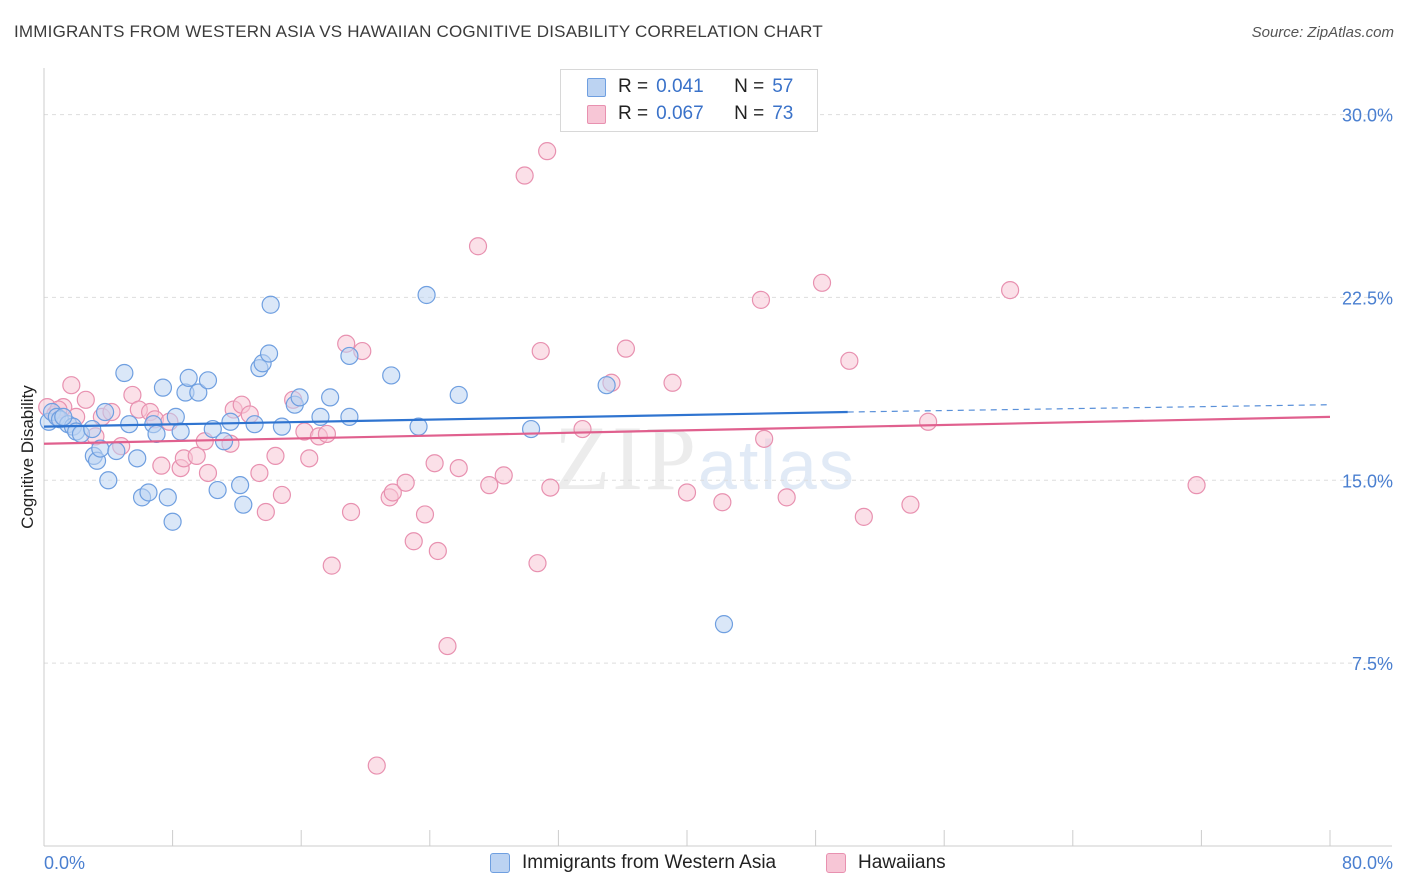 The image size is (1406, 892). Describe the element at coordinates (680, 86) in the screenshot. I see `legend-r-value: 0.041` at that location.